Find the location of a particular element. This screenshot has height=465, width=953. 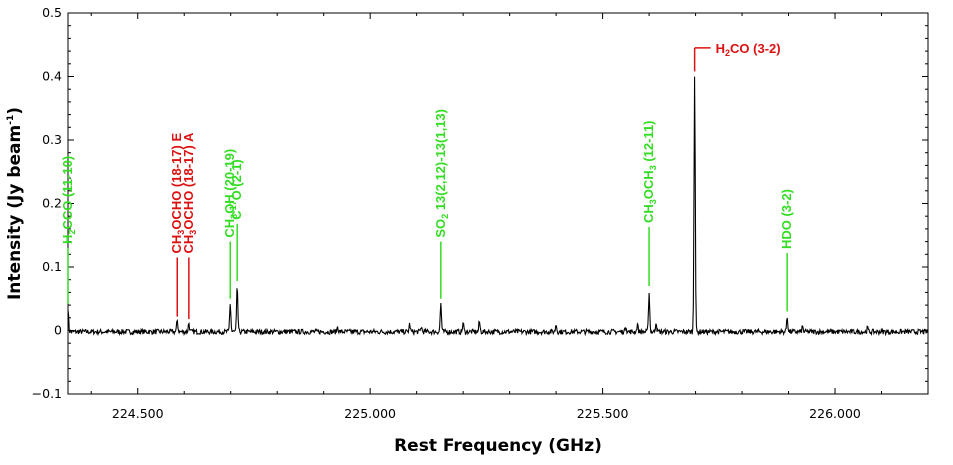

annotation-label: H2CCO (11-10) is located at coordinates (68, 200).